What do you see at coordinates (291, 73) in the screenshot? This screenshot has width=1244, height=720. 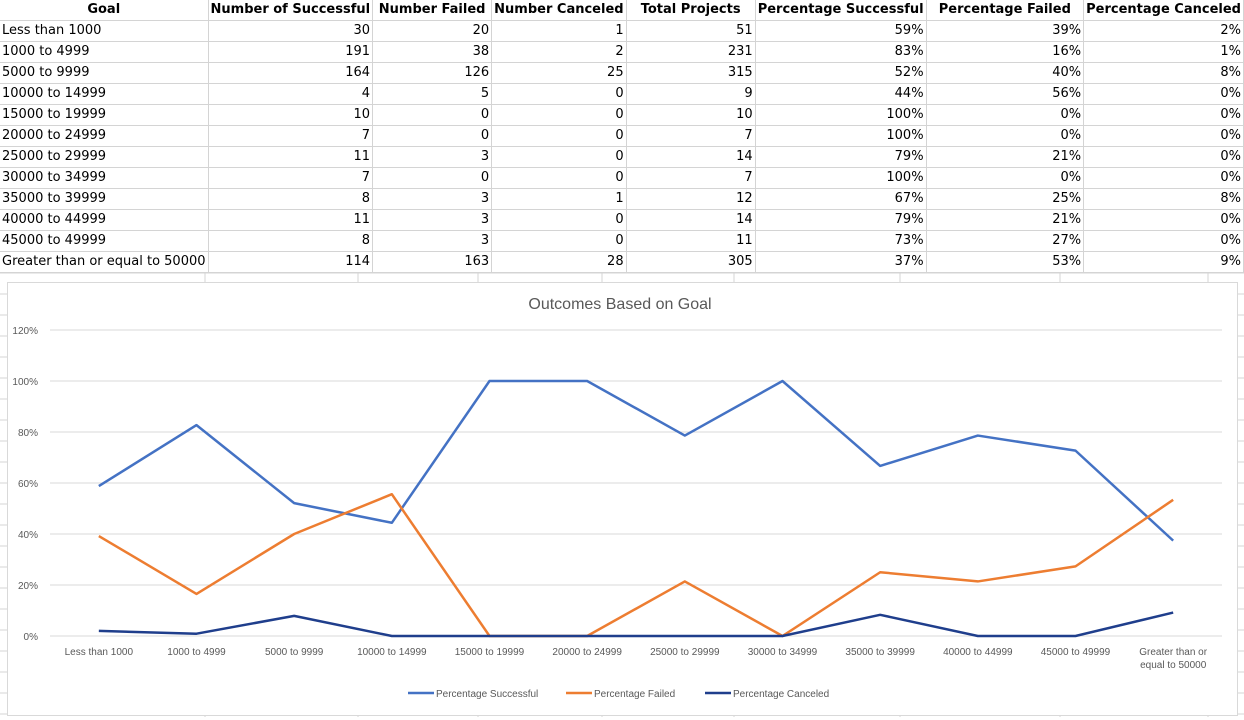 I see `value-cell: 164` at bounding box center [291, 73].